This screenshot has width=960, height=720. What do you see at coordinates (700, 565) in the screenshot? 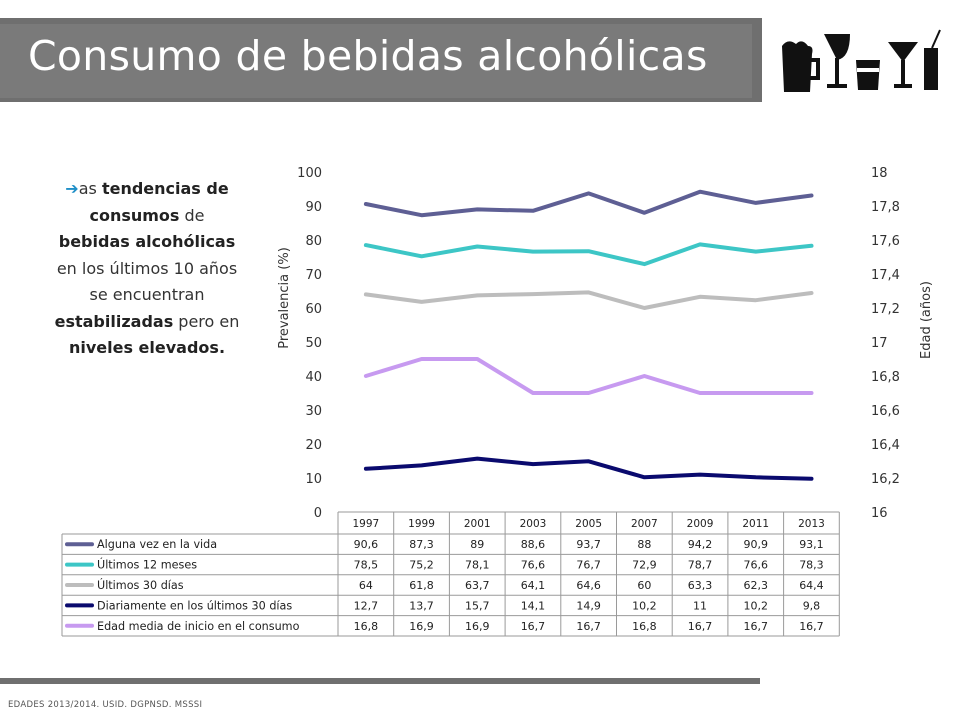
I see `data-label: 78,7` at bounding box center [700, 565].